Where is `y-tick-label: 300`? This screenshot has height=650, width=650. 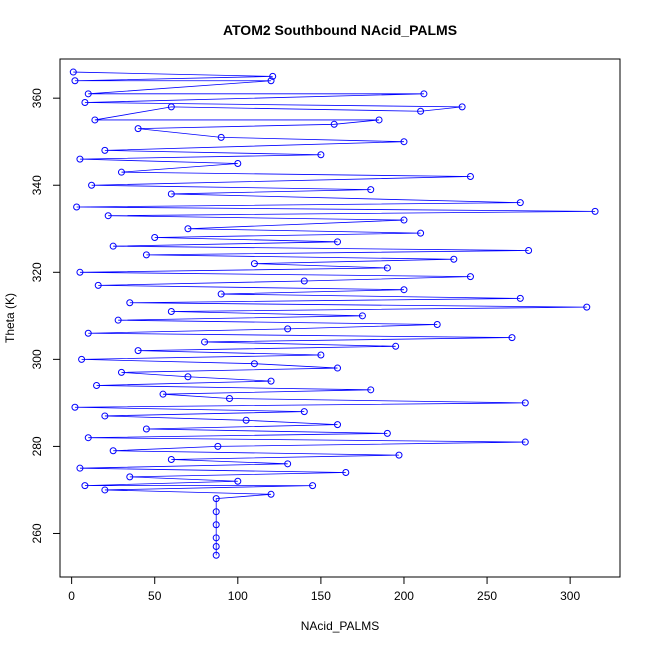
y-tick-label: 300 is located at coordinates (37, 359).